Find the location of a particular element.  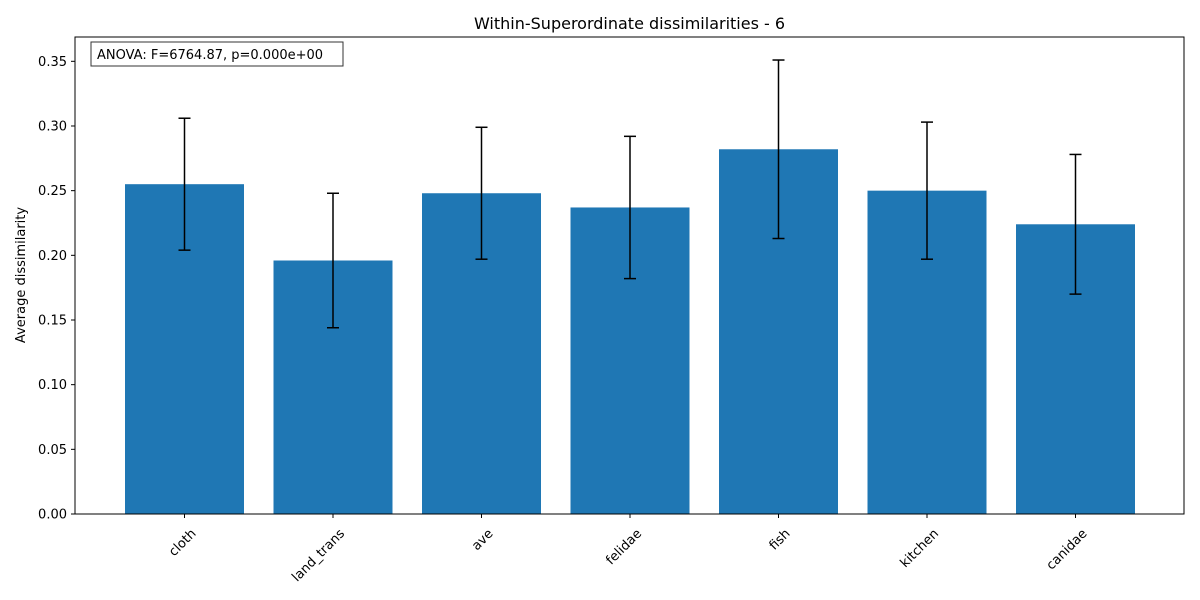

x-tick-label-ave: ave is located at coordinates (482, 539).